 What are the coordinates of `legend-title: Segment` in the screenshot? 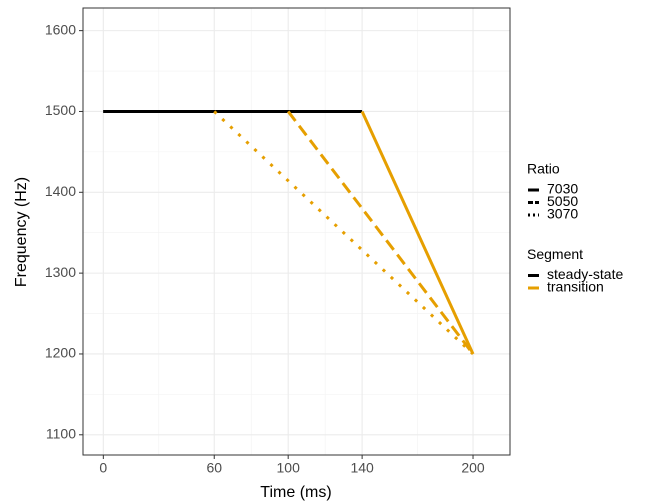 It's located at (555, 254).